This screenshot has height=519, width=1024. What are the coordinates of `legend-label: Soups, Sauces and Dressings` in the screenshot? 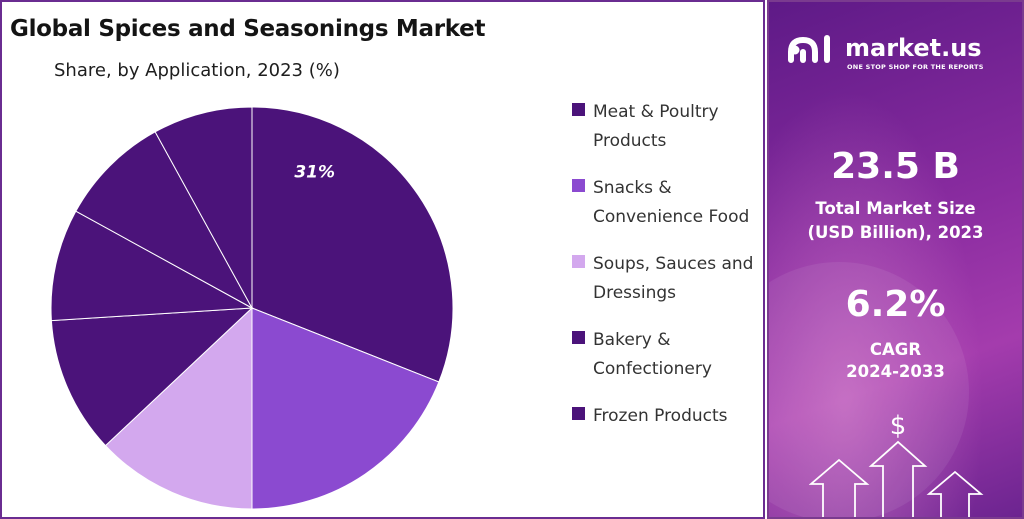 It's located at (673, 278).